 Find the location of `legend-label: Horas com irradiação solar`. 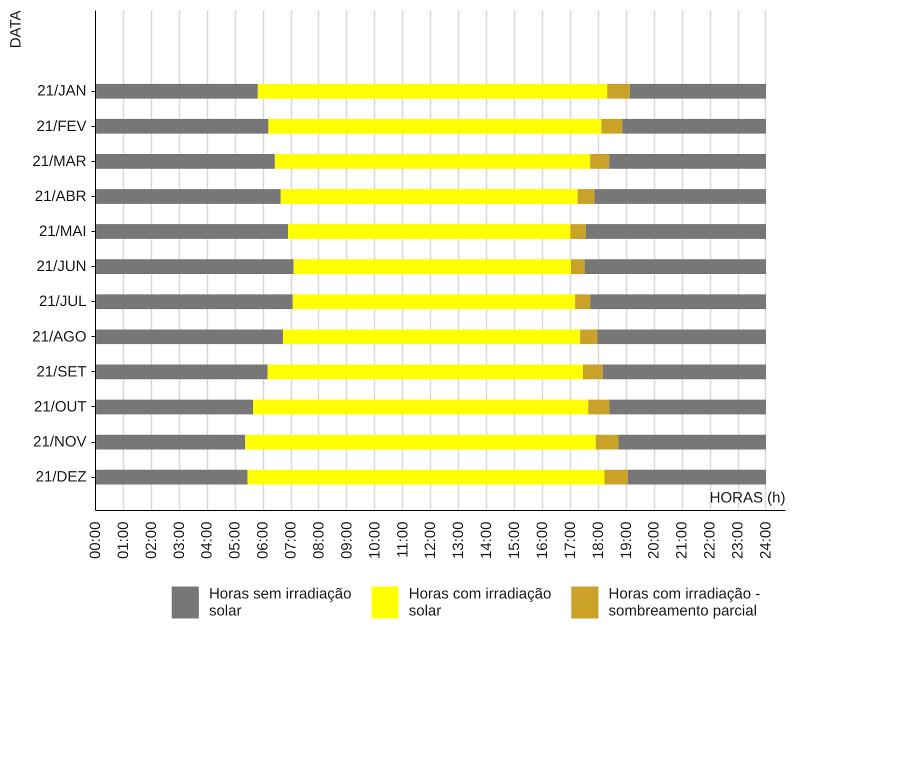

legend-label: Horas com irradiação solar is located at coordinates (480, 603).